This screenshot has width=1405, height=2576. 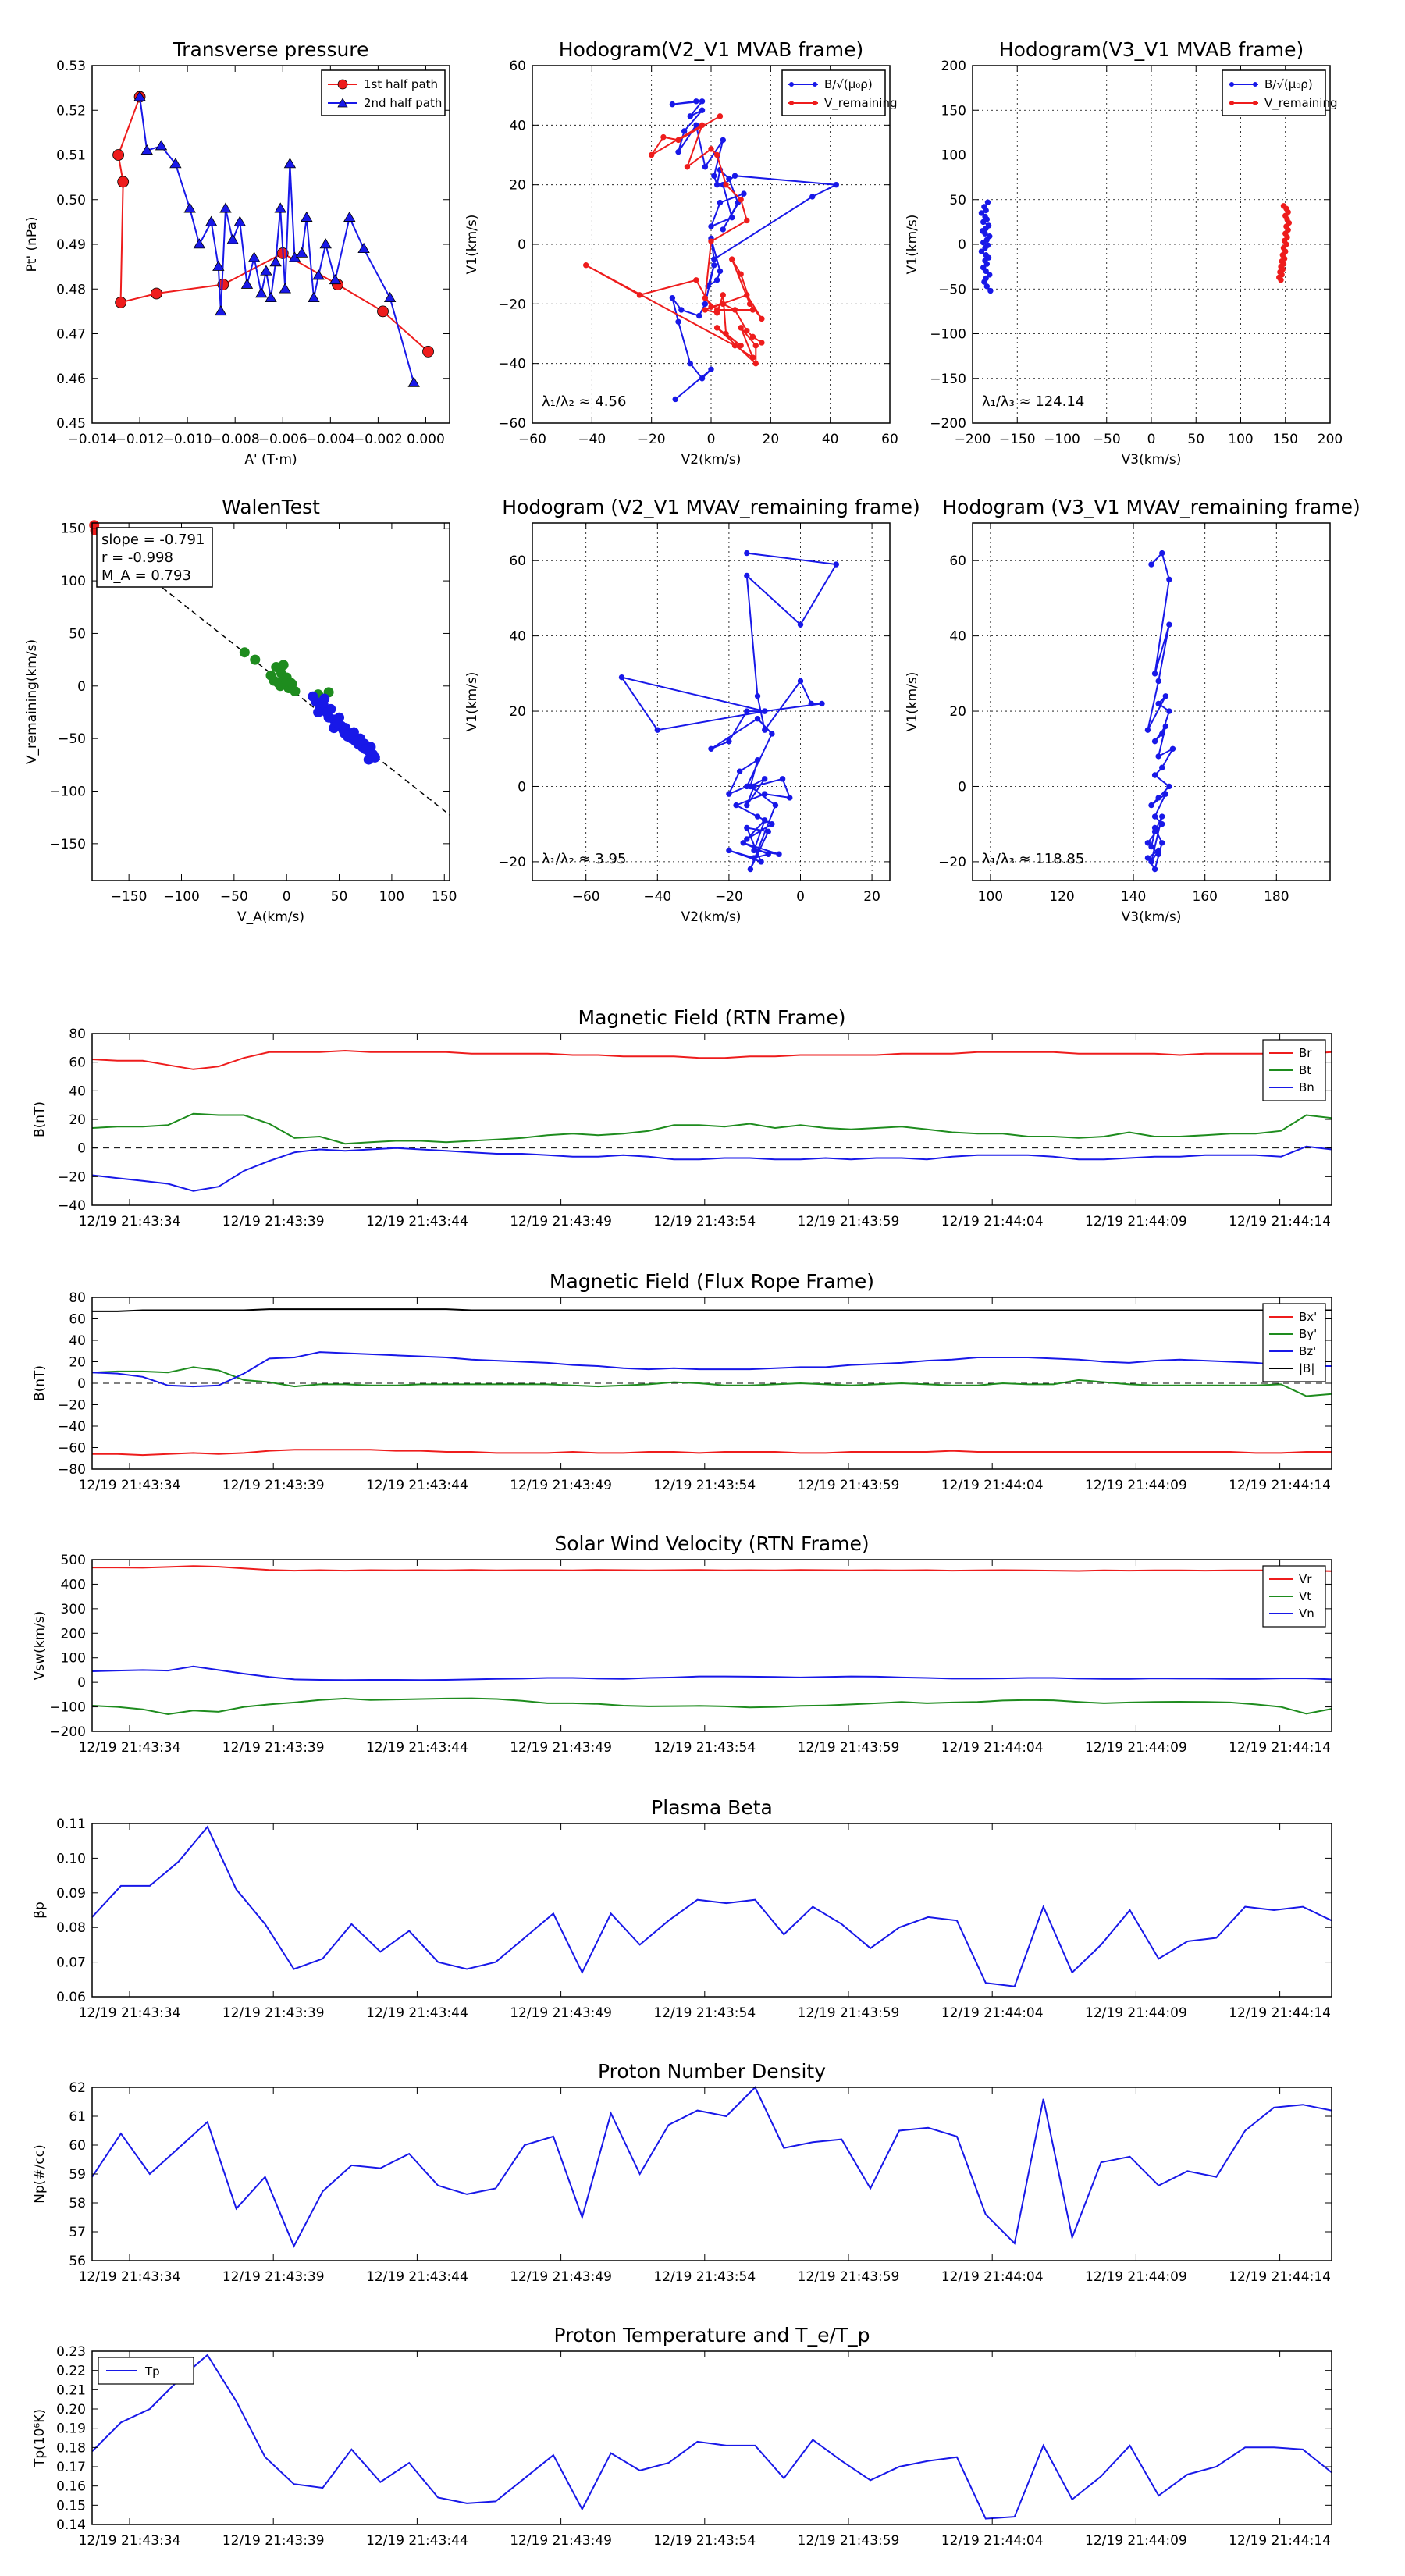 What do you see at coordinates (1305, 1579) in the screenshot?
I see `legend-label: Vr` at bounding box center [1305, 1579].